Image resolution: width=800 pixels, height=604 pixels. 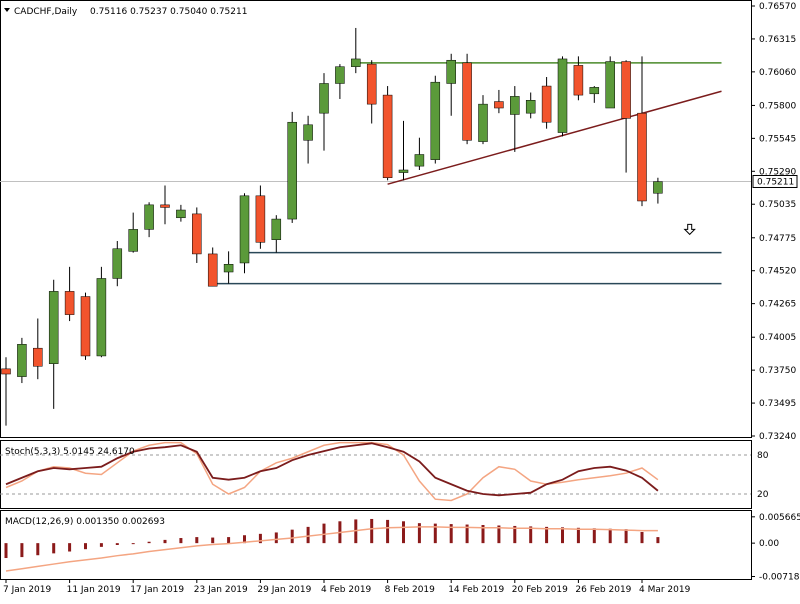 I want to click on date-tick-label: 20 Feb 2019, so click(x=540, y=590).